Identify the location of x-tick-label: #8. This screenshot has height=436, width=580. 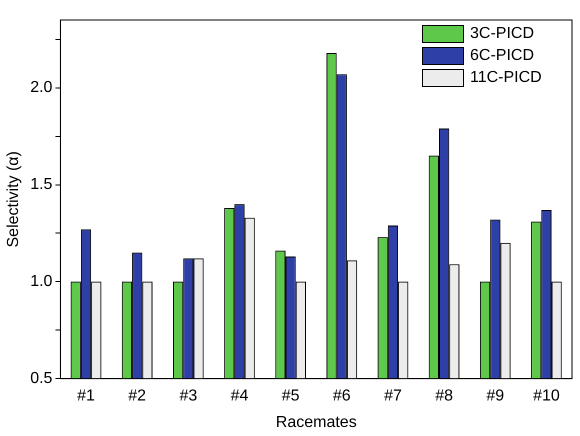
(444, 396).